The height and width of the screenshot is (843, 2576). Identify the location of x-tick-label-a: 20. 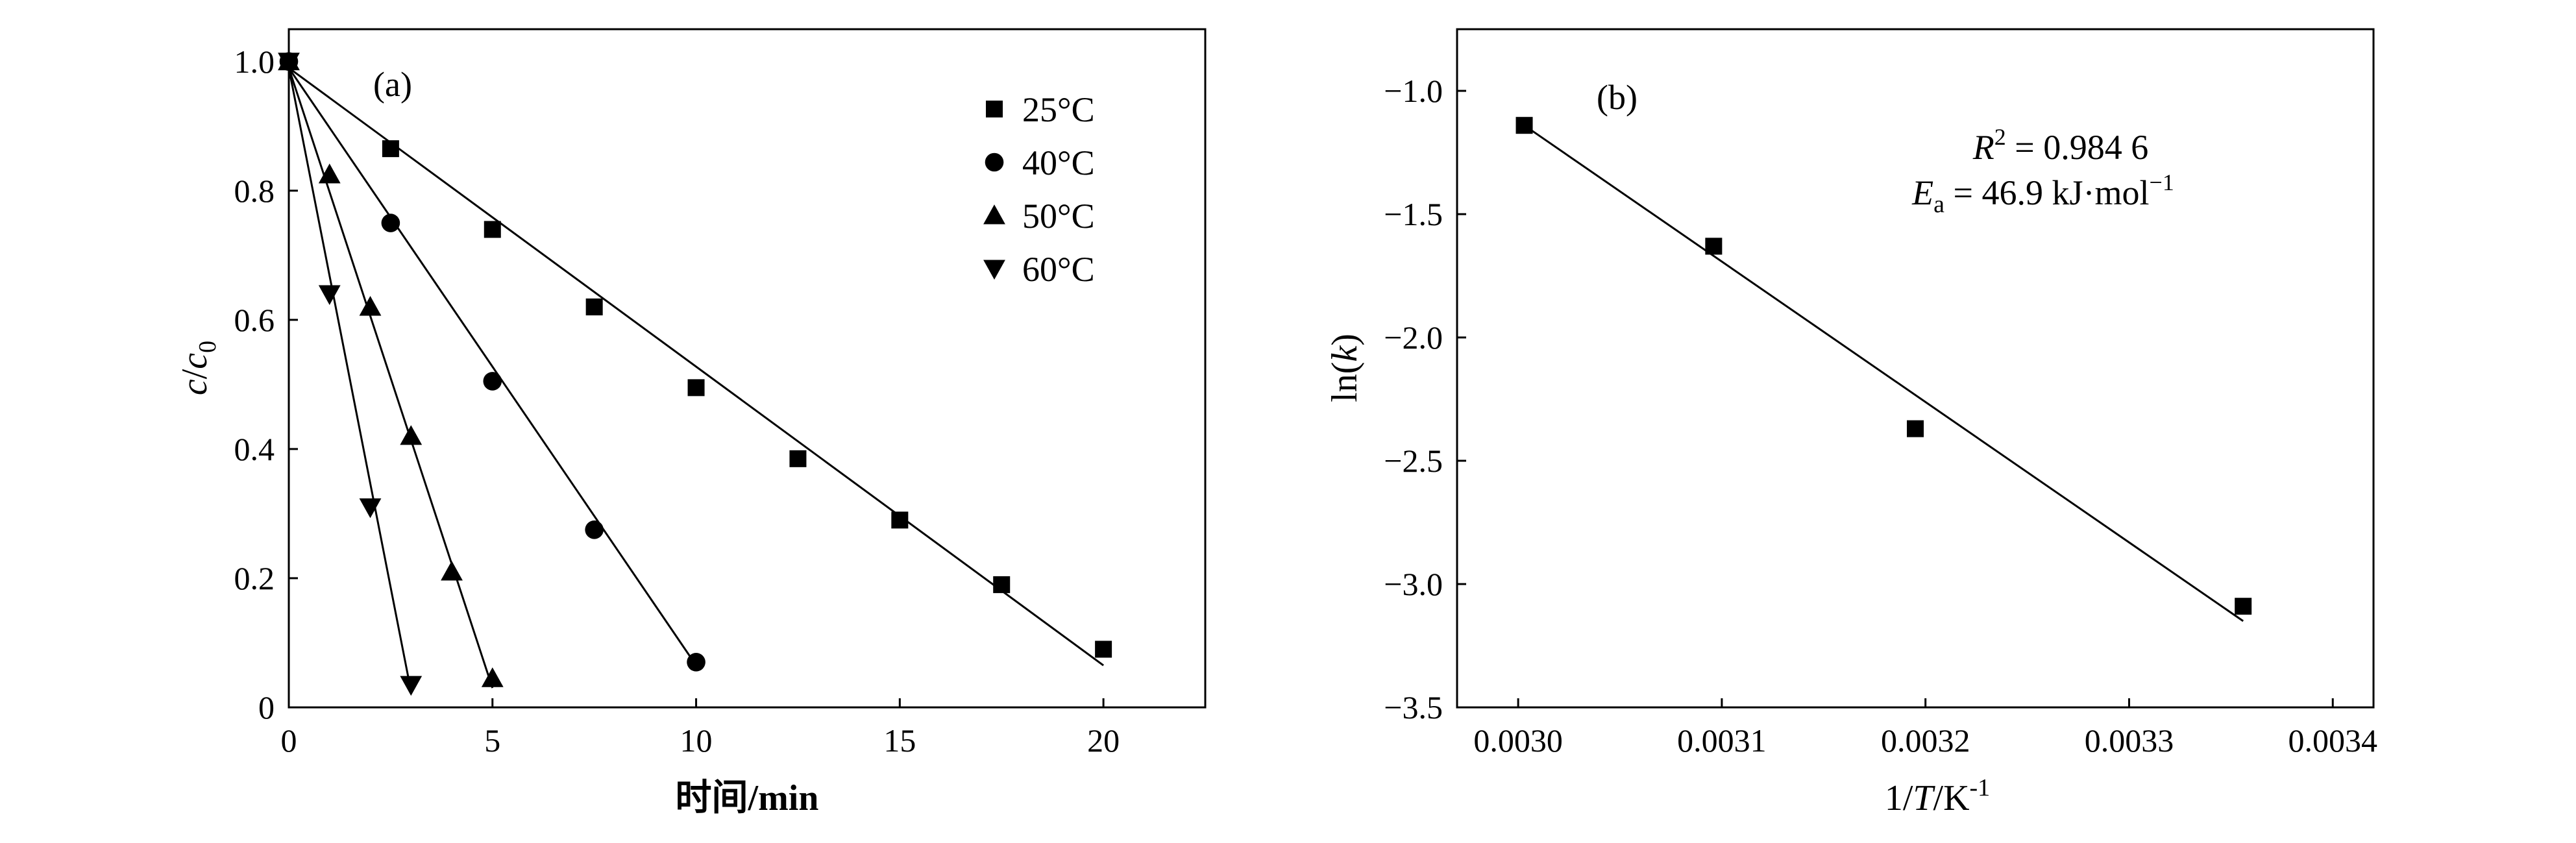
(1103, 740).